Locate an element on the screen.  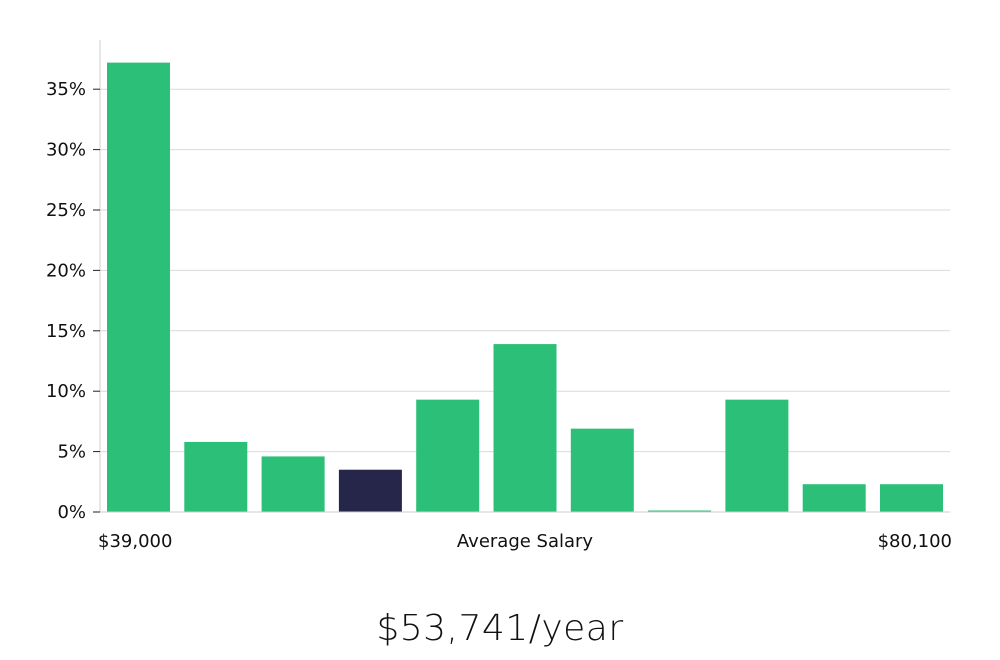
y-tick-label: 10% is located at coordinates (66, 391).